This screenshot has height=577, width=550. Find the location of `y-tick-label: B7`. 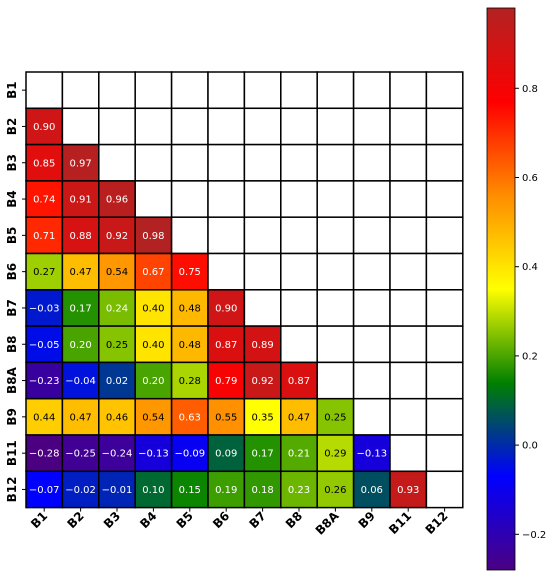

y-tick-label: B7 is located at coordinates (12, 308).